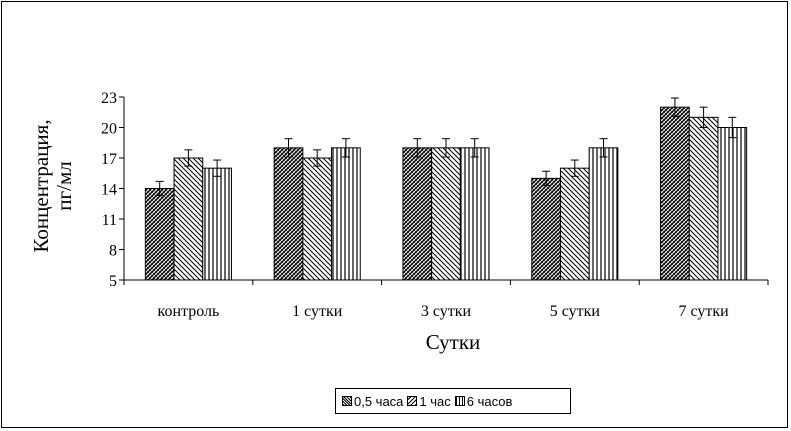 The height and width of the screenshot is (431, 791). What do you see at coordinates (109, 129) in the screenshot?
I see `y-tick-label: 20` at bounding box center [109, 129].